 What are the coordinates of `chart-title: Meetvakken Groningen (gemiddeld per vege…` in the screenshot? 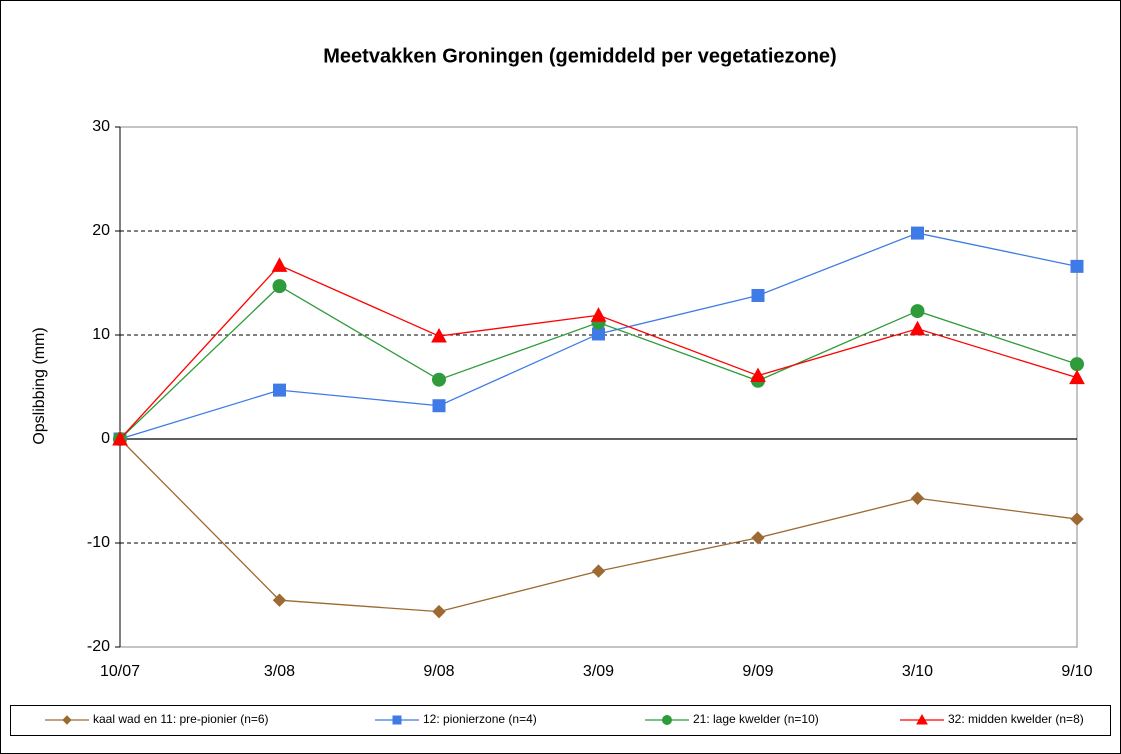 It's located at (579, 56).